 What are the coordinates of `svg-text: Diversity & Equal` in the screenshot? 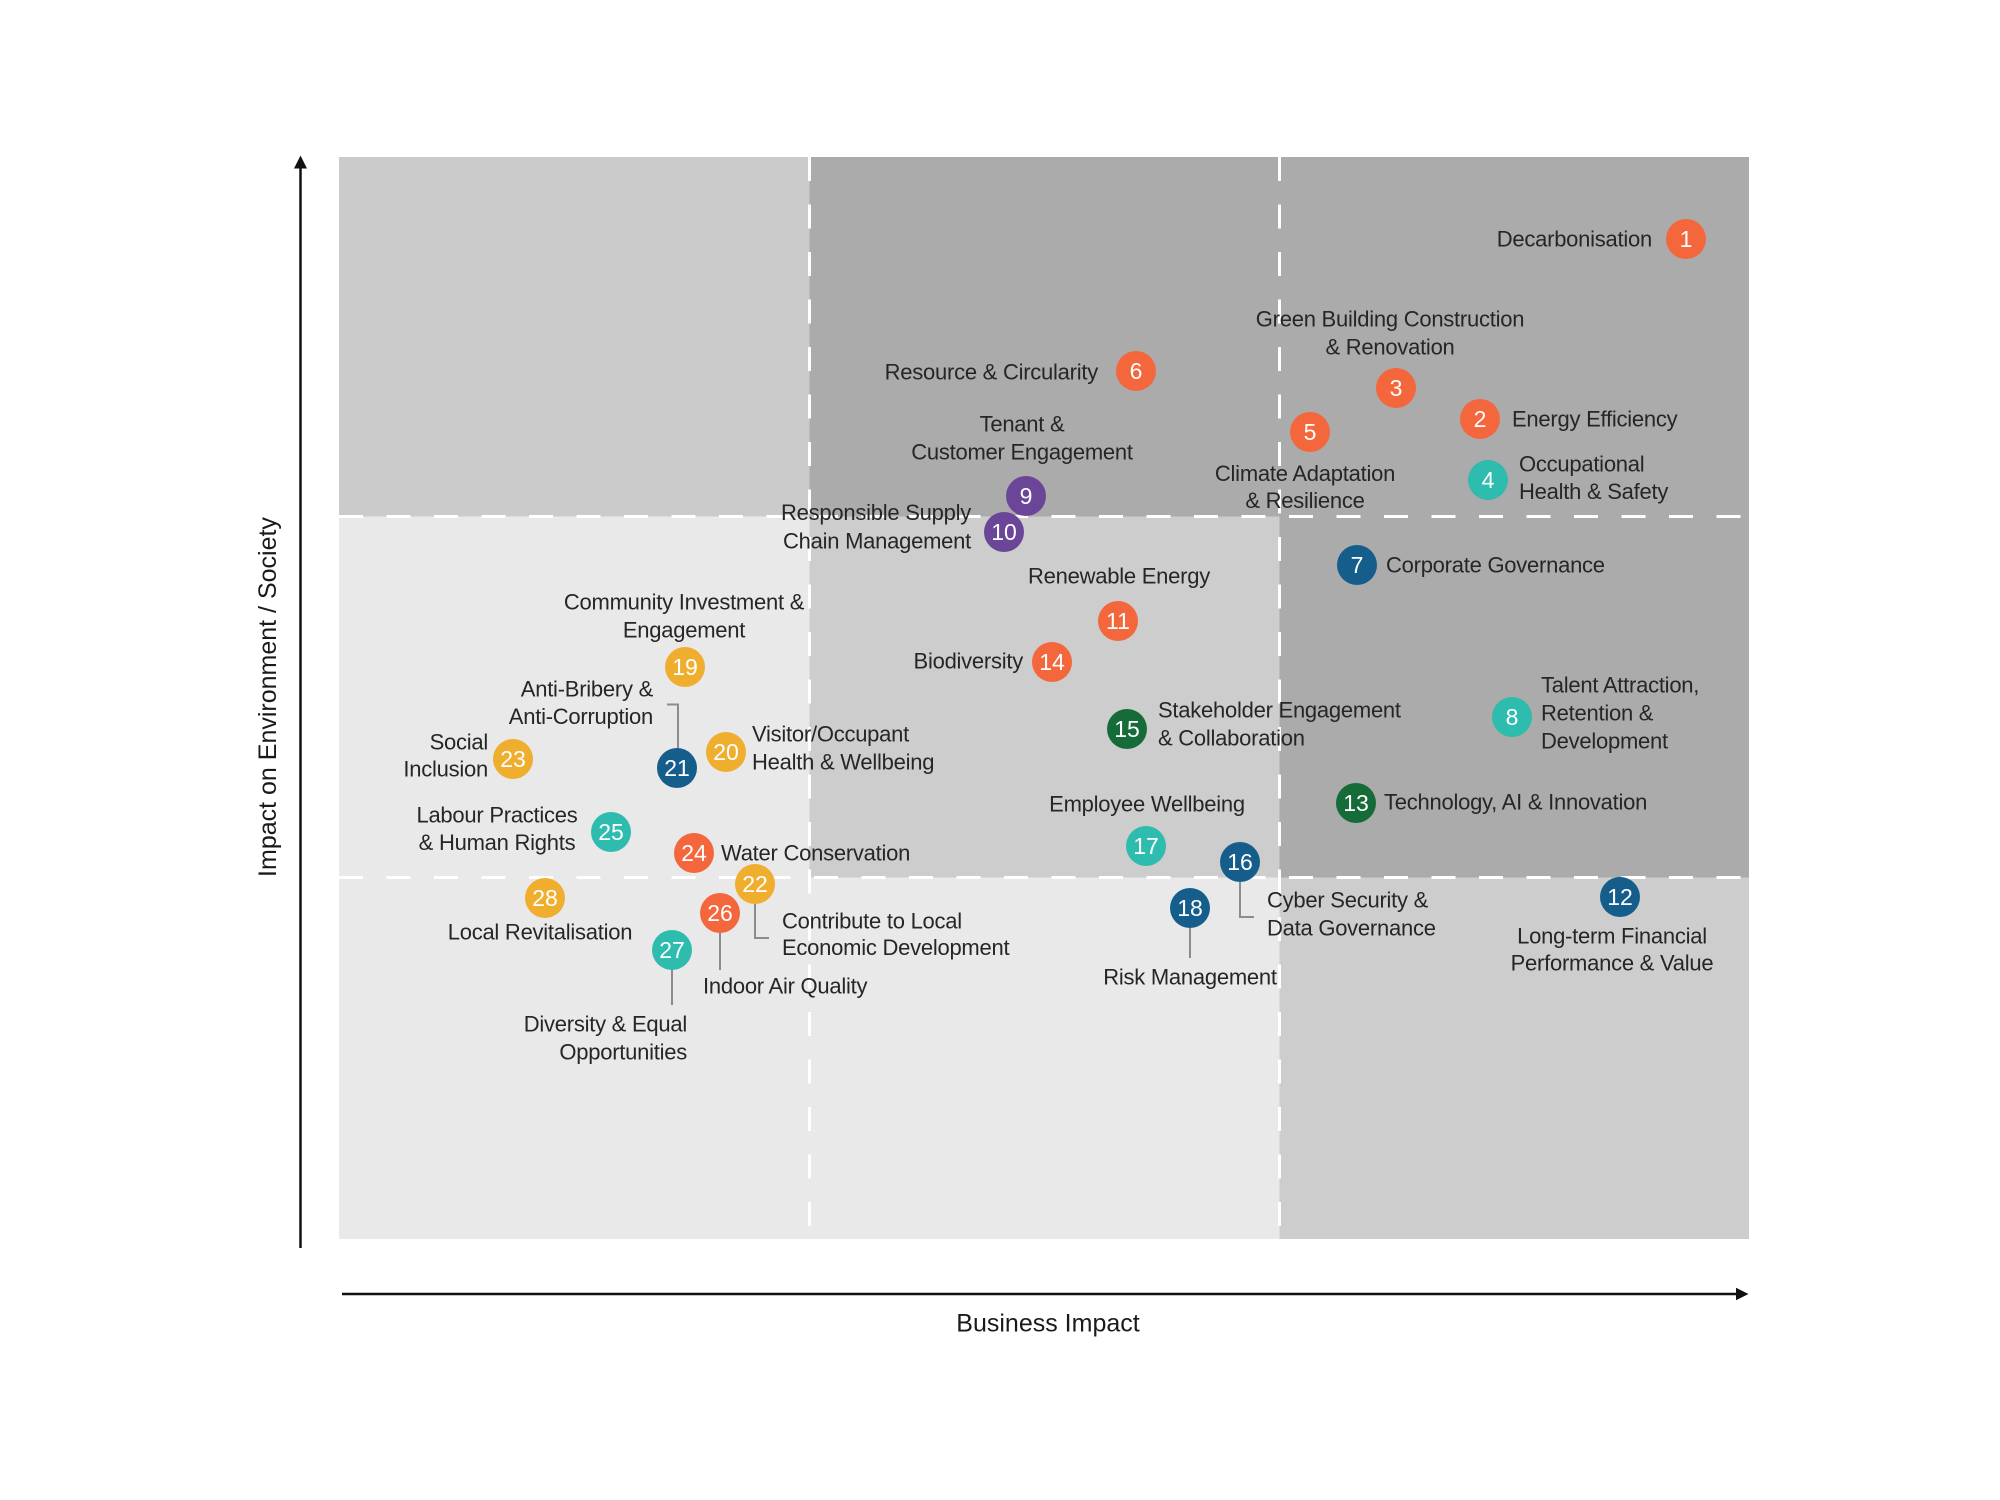 It's located at (605, 1024).